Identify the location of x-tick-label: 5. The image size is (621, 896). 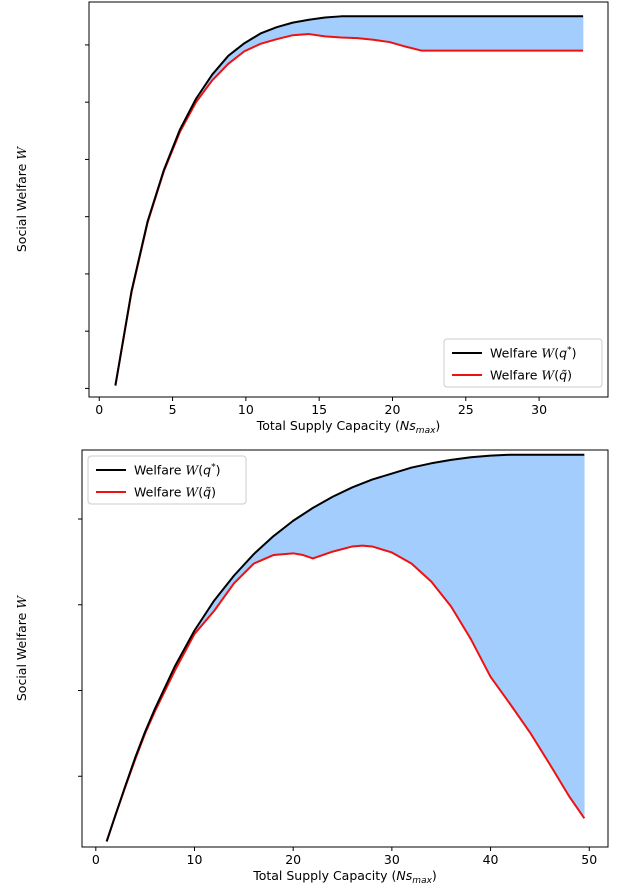
(173, 409).